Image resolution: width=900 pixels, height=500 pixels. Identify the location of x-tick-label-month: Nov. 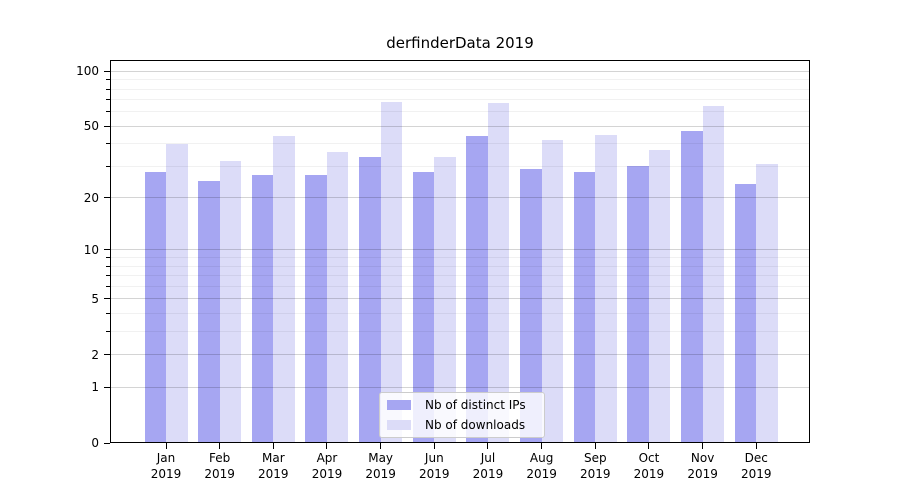
(702, 458).